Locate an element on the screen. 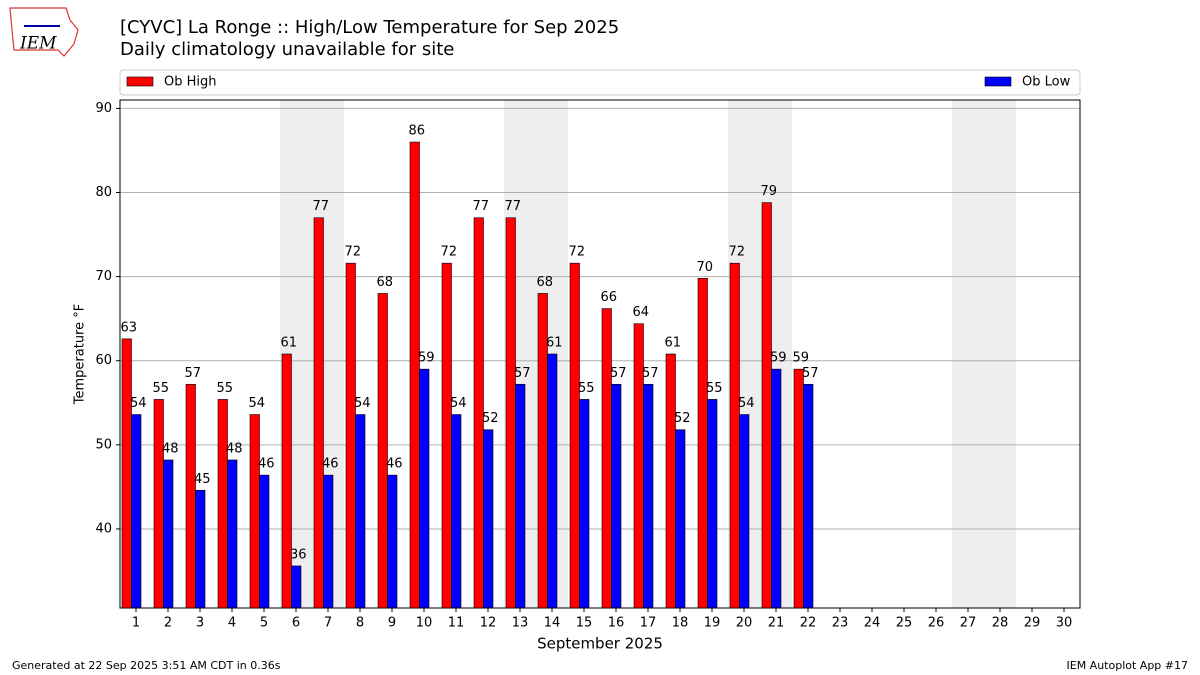 The height and width of the screenshot is (675, 1200). x-tick-label: 30 is located at coordinates (1064, 623).